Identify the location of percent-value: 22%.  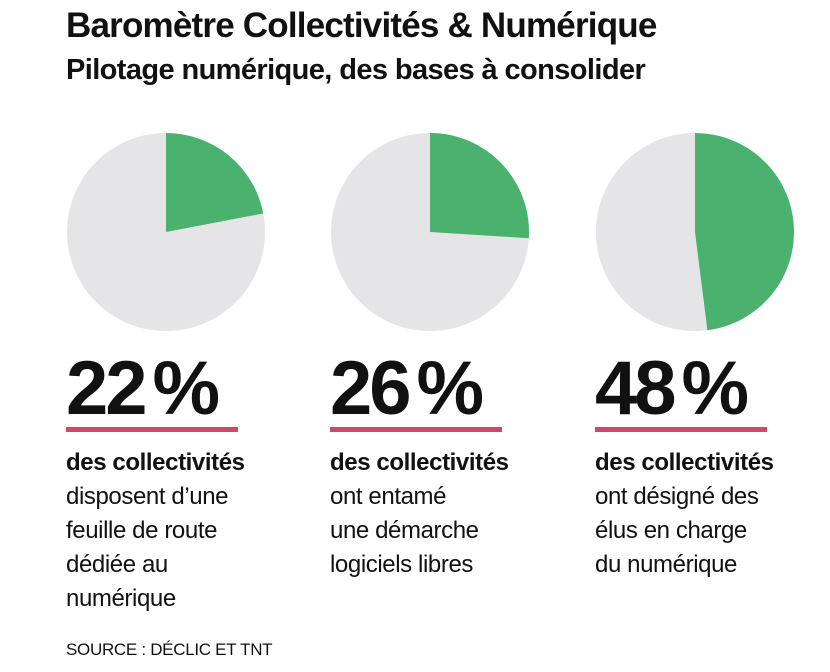
(186, 389).